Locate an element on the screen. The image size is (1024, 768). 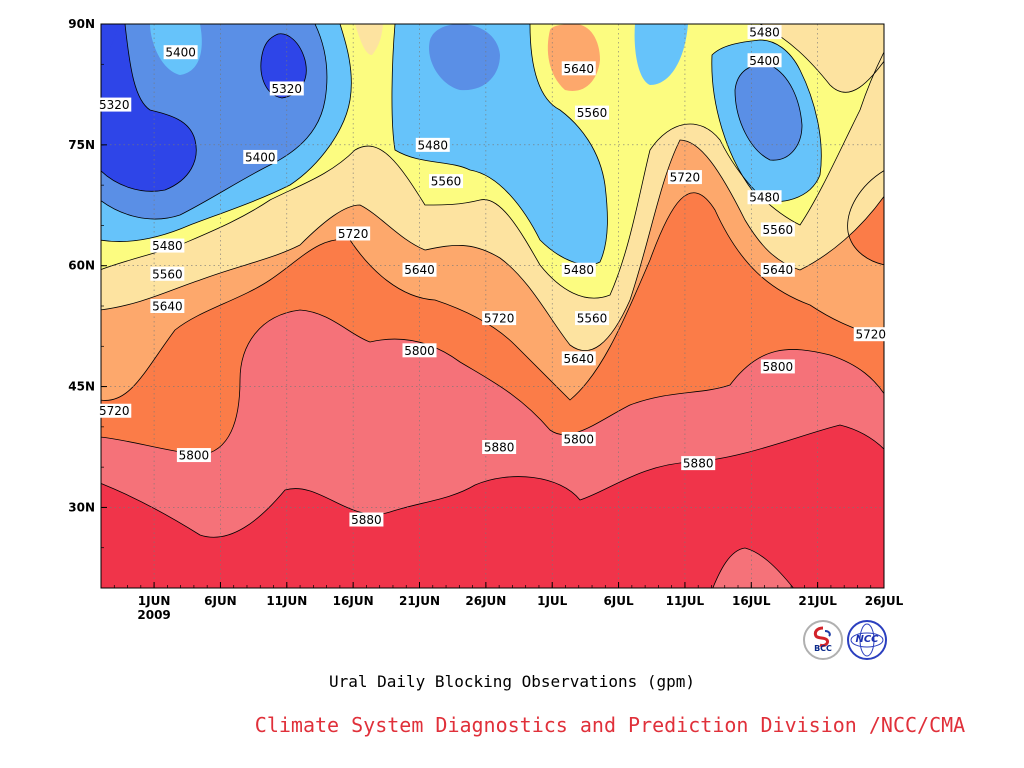
x-tick-label: 26JUL is located at coordinates (884, 601).